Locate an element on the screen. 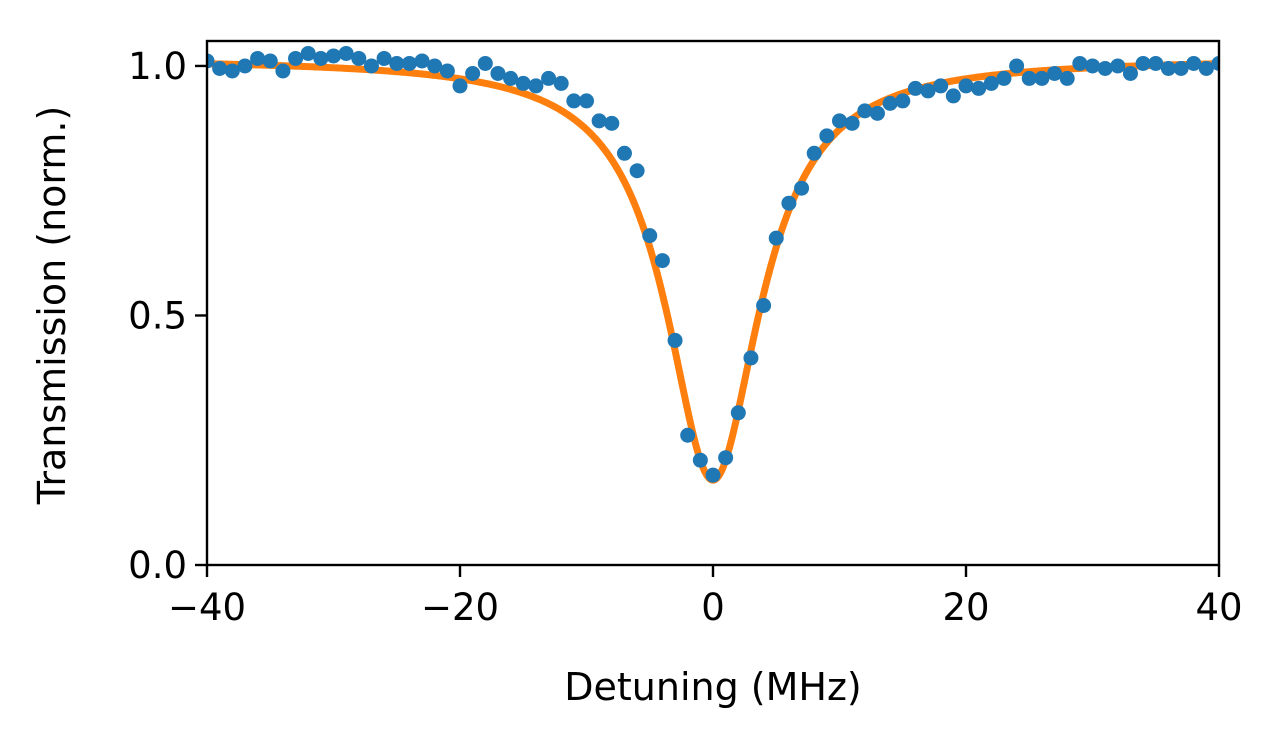  x-axis-label: Detuning (MHz) is located at coordinates (713, 687).